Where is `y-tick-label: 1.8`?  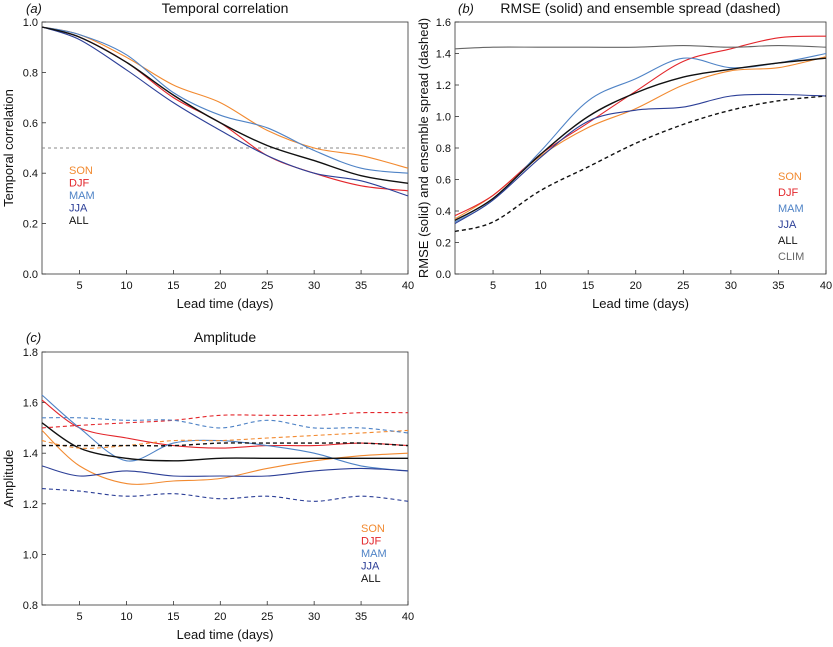
y-tick-label: 1.8 is located at coordinates (30, 353).